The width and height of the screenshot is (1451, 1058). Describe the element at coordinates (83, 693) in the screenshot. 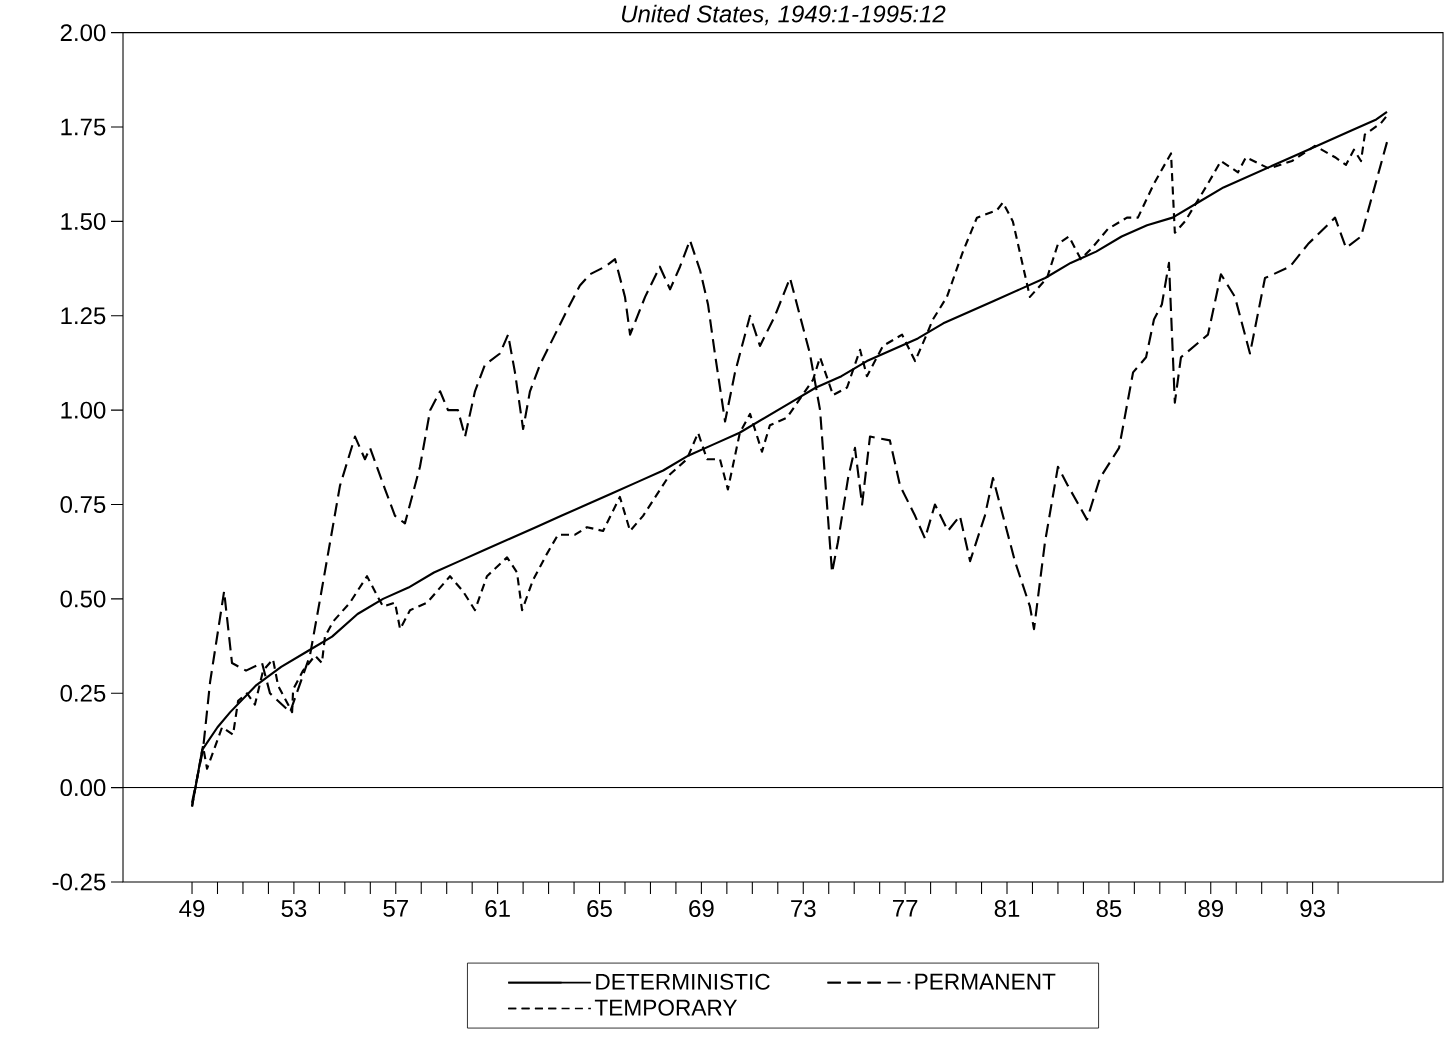

I see `y-tick-label: 0.25` at that location.